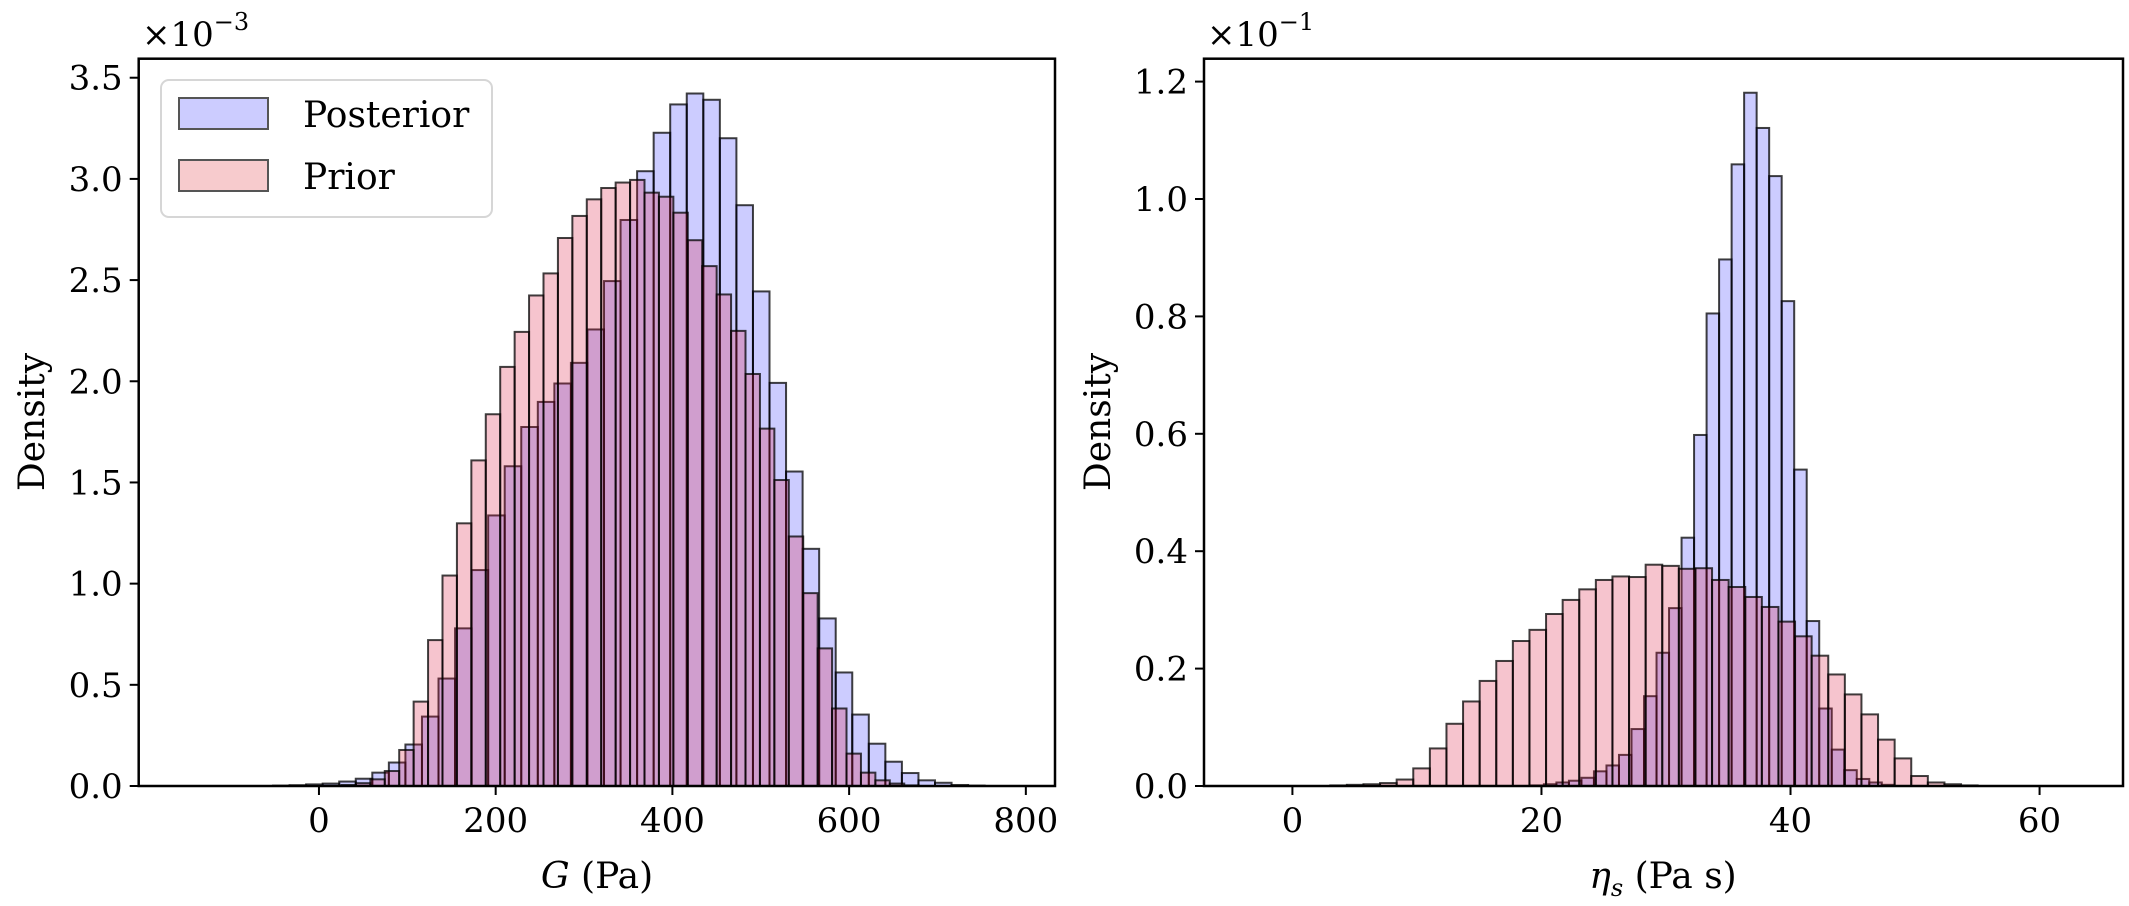 The image size is (2129, 906). I want to click on y-tick-label: 1.5, so click(96, 483).